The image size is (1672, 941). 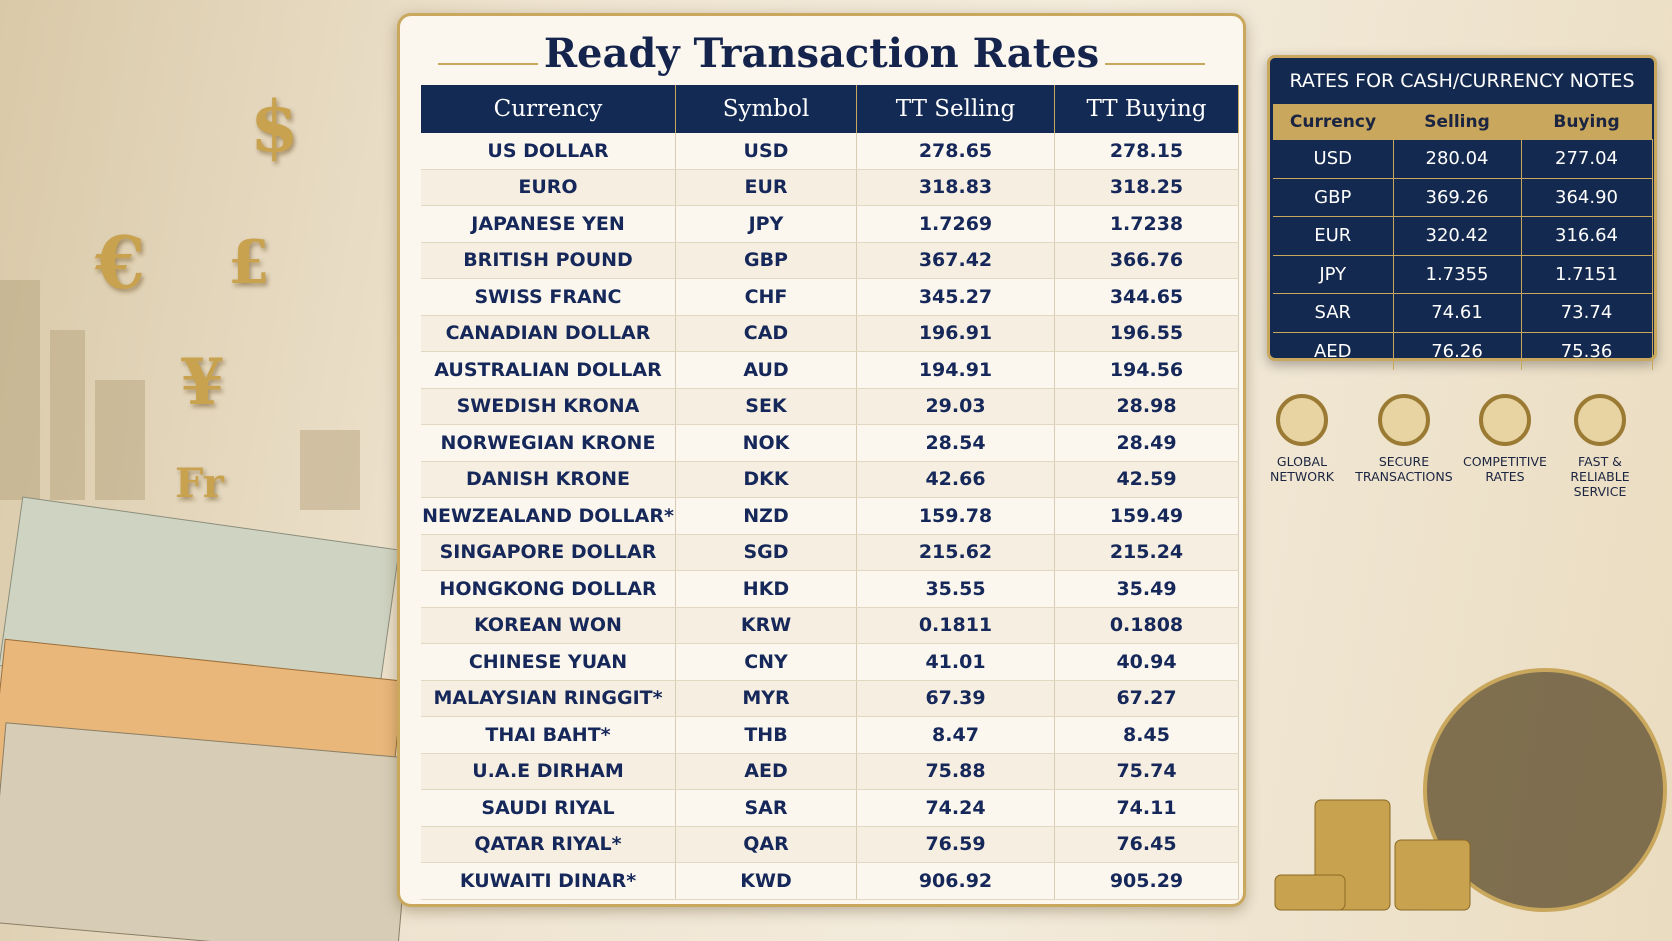 What do you see at coordinates (1146, 260) in the screenshot?
I see `table-cell: 366.76` at bounding box center [1146, 260].